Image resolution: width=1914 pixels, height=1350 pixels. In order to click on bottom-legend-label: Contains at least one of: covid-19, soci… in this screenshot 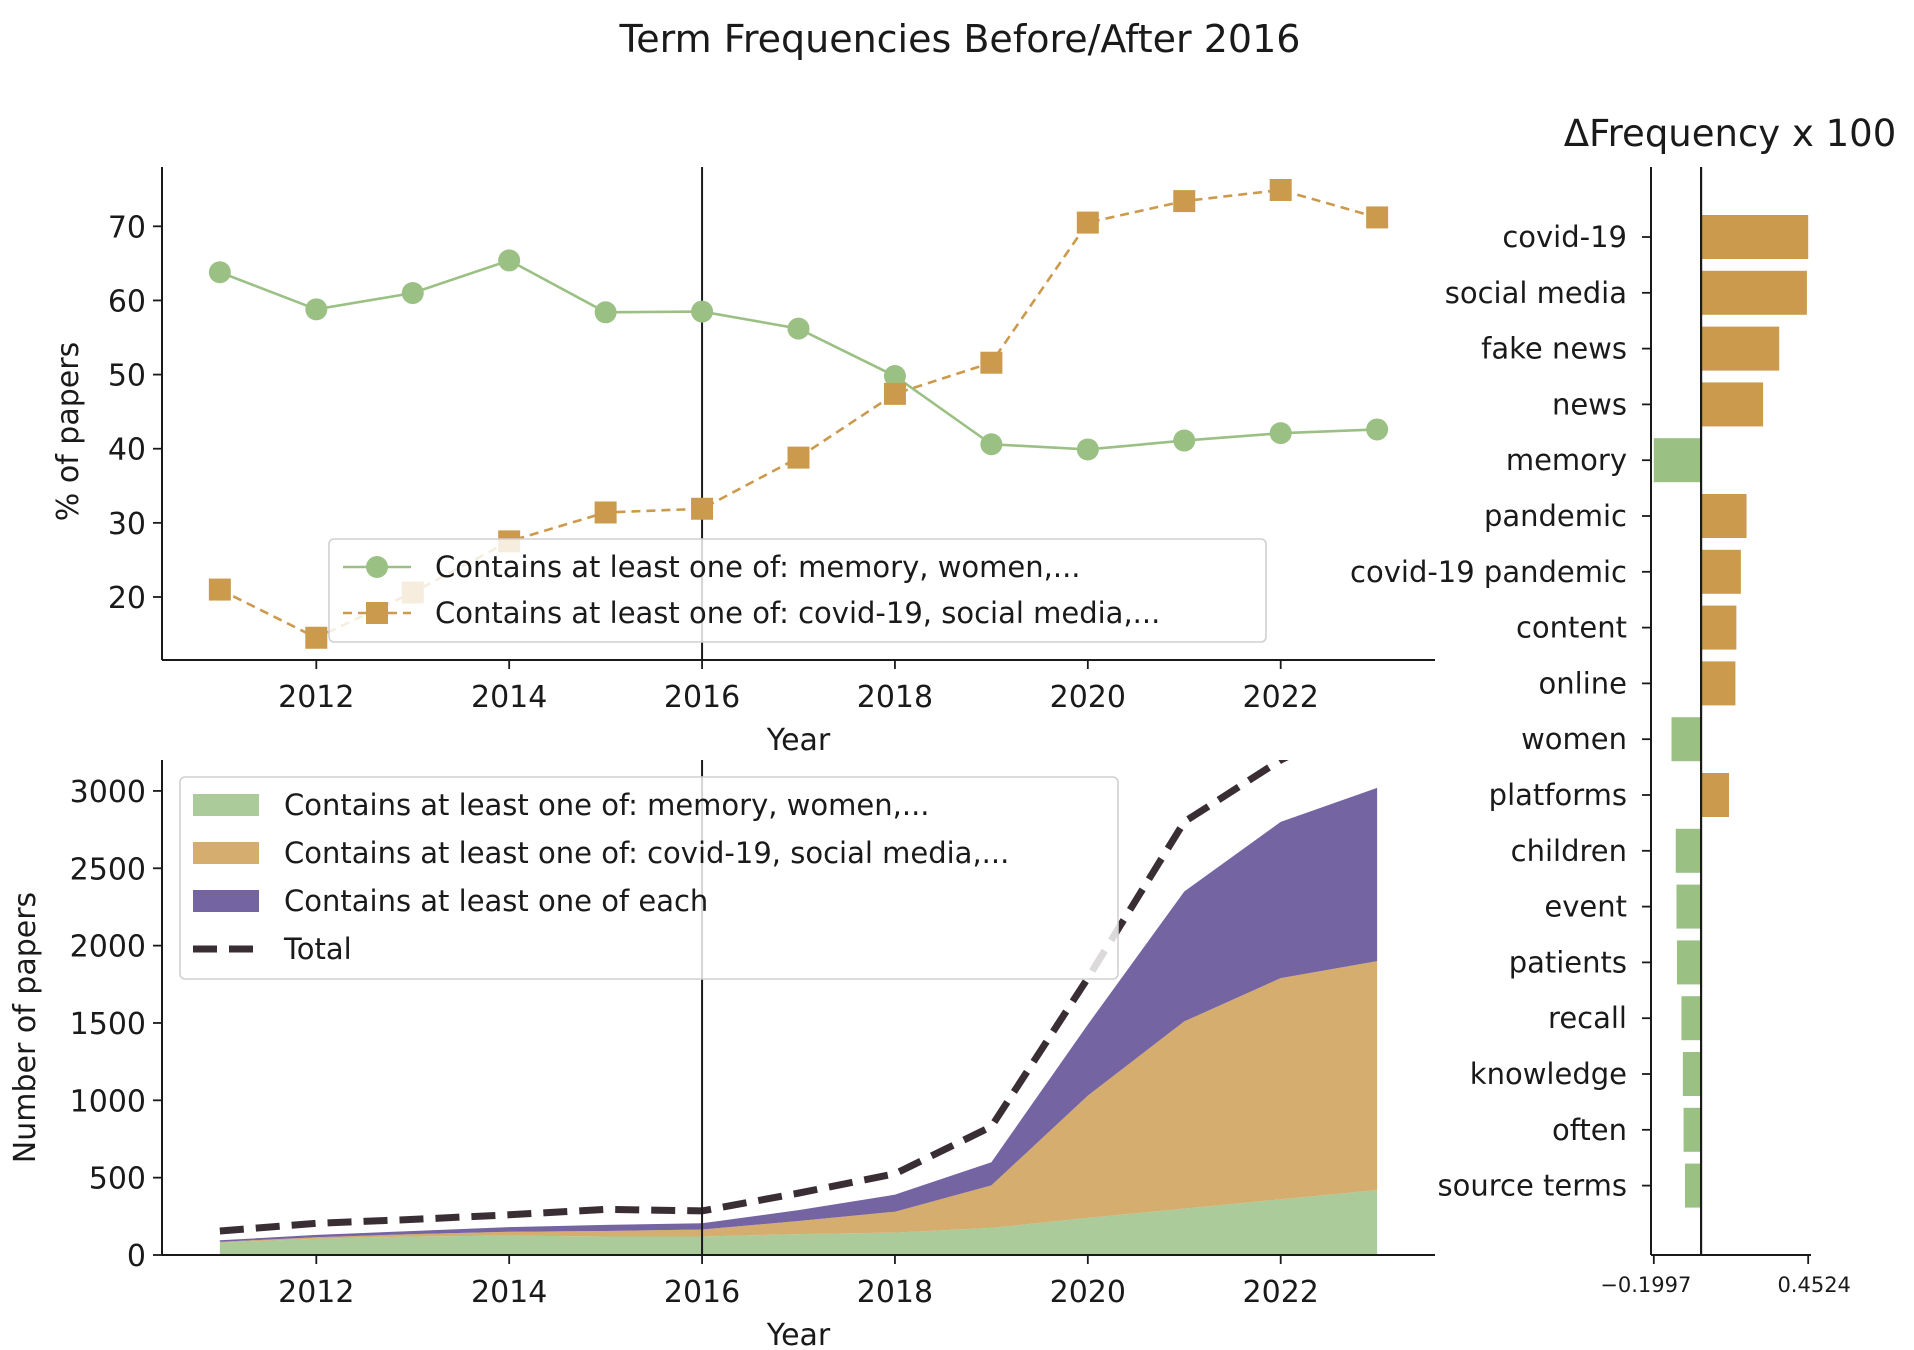, I will do `click(646, 853)`.